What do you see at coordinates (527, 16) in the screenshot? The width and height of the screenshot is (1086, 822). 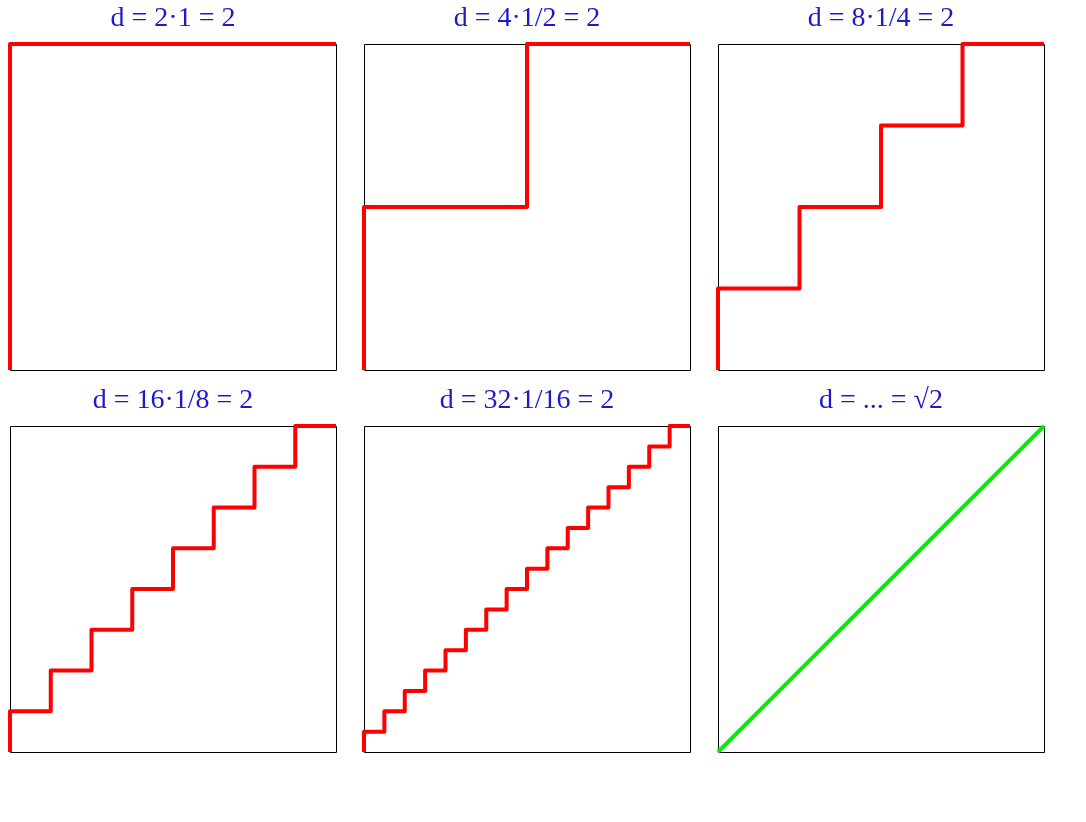 I see `chart-title: d = 4·1/2 = 2` at bounding box center [527, 16].